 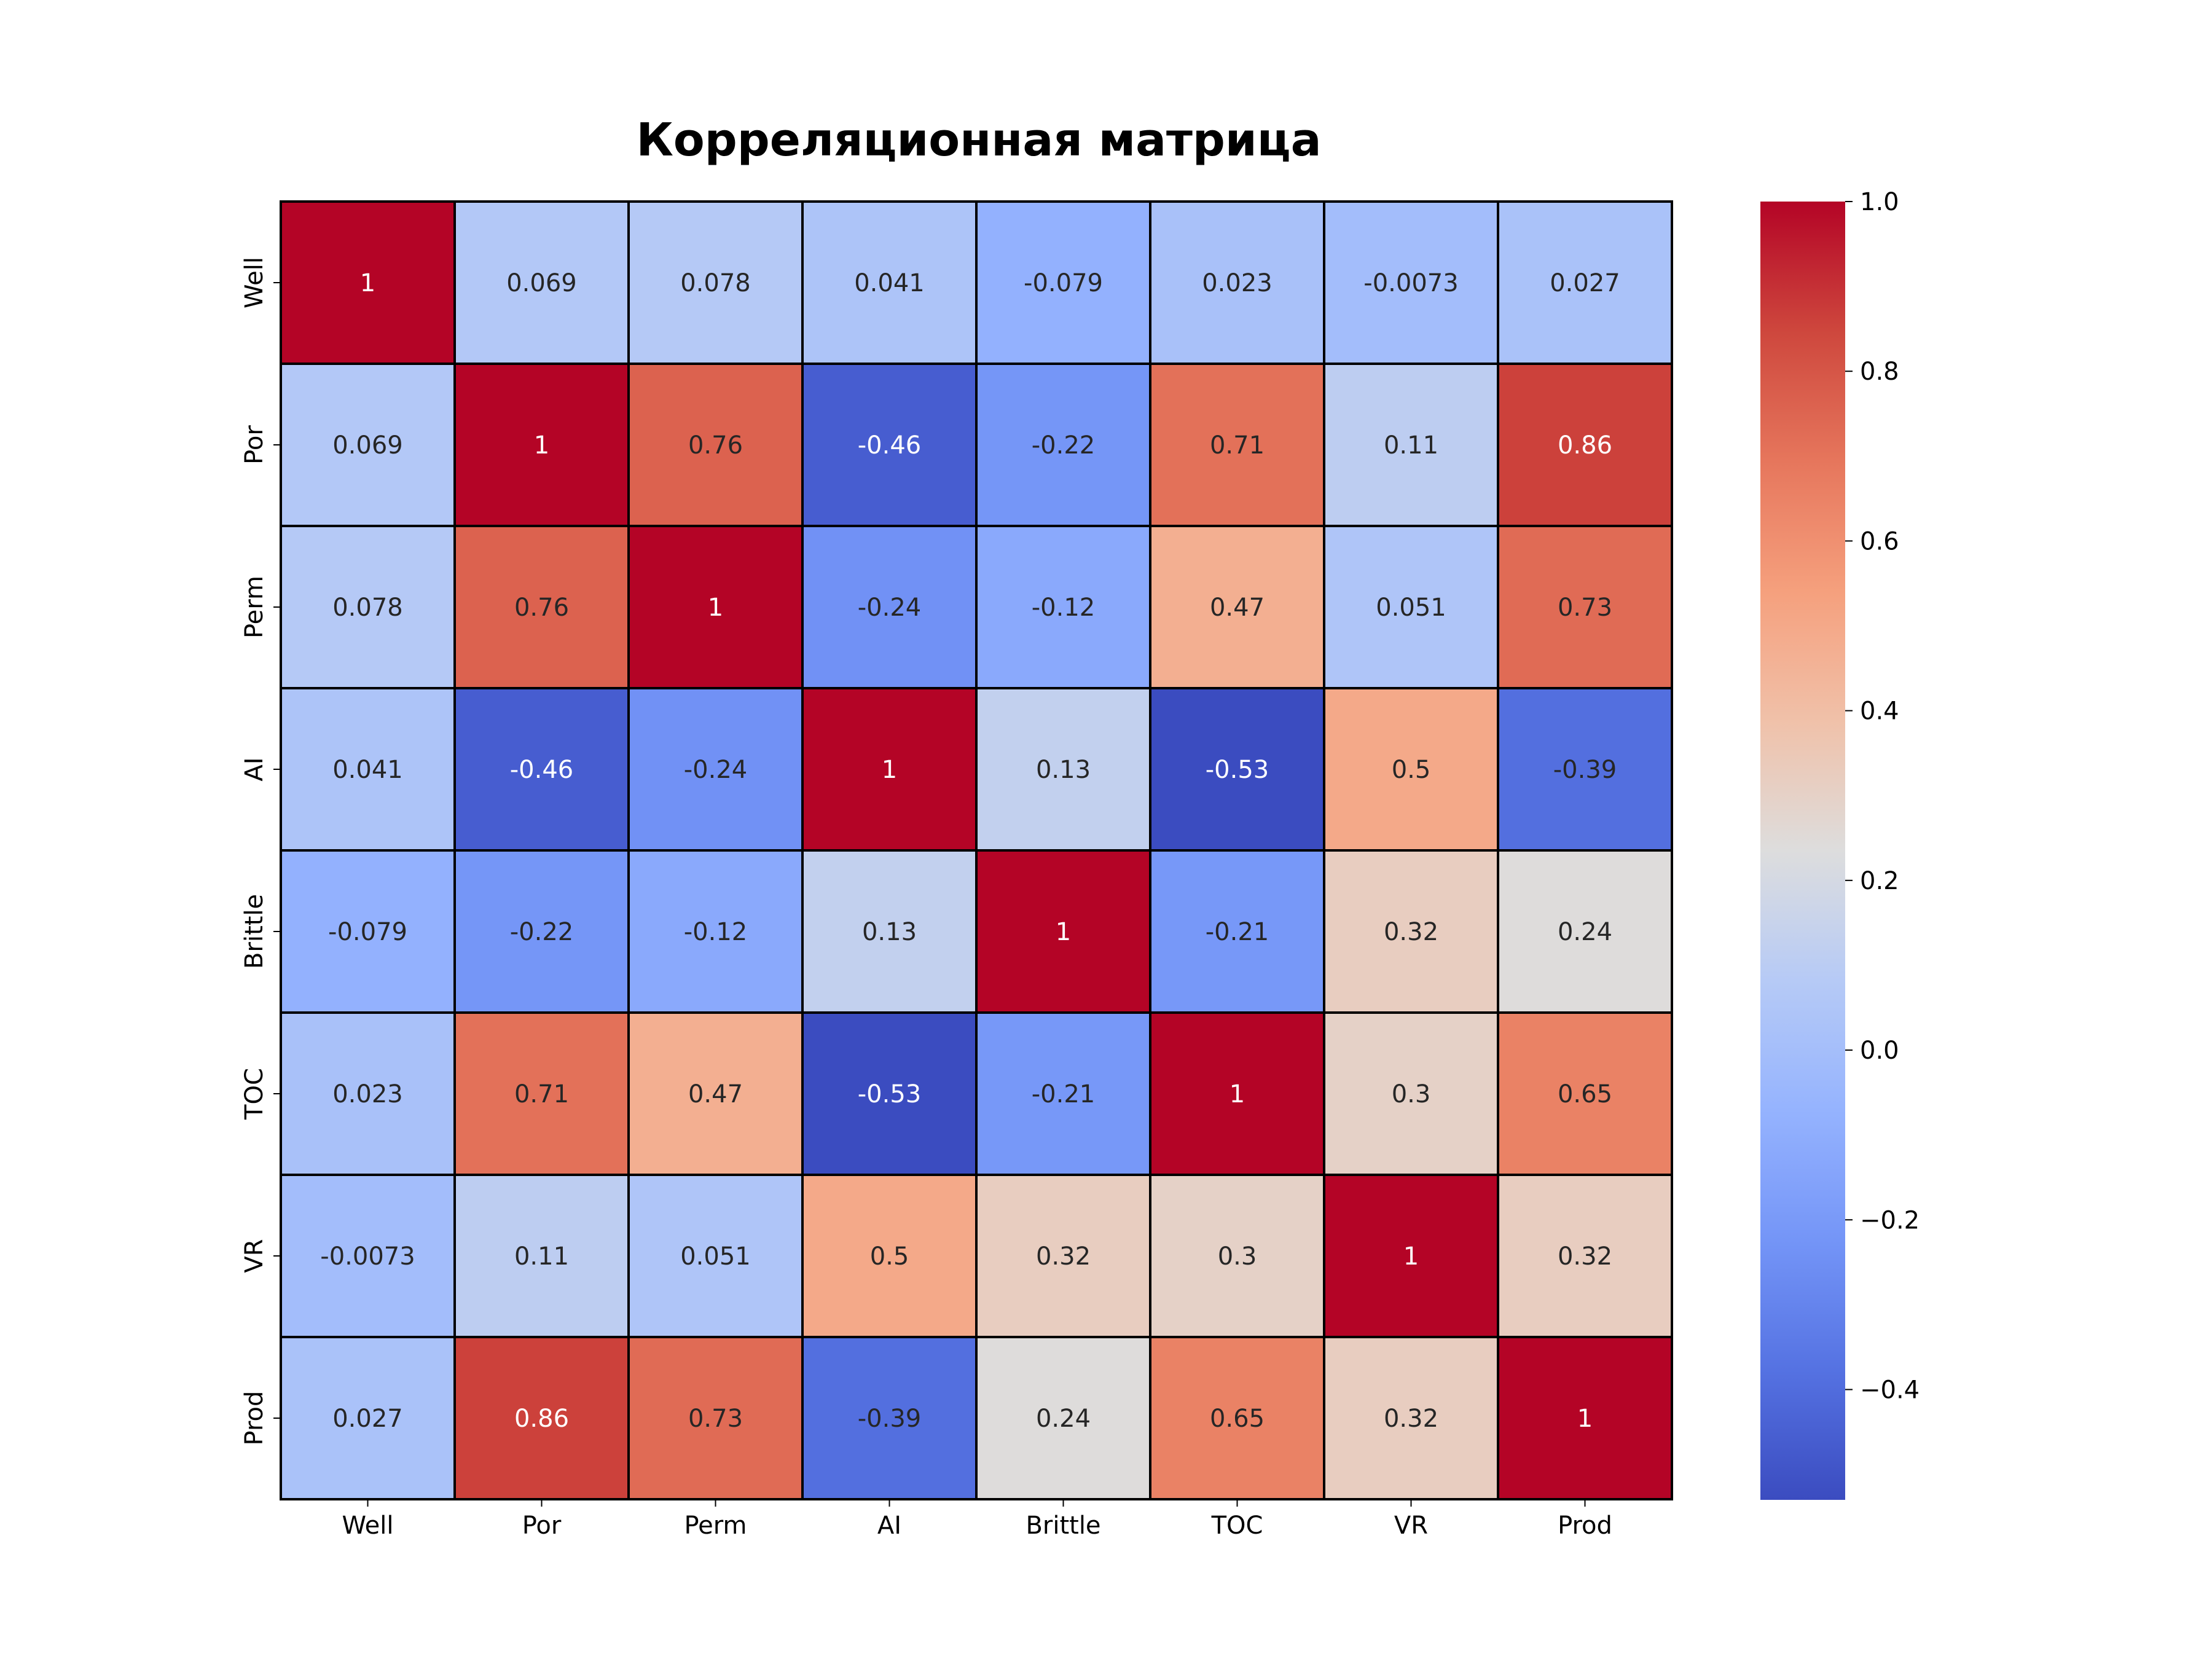 What do you see at coordinates (1237, 445) in the screenshot?
I see `heatmap-cell-Por-TOC` at bounding box center [1237, 445].